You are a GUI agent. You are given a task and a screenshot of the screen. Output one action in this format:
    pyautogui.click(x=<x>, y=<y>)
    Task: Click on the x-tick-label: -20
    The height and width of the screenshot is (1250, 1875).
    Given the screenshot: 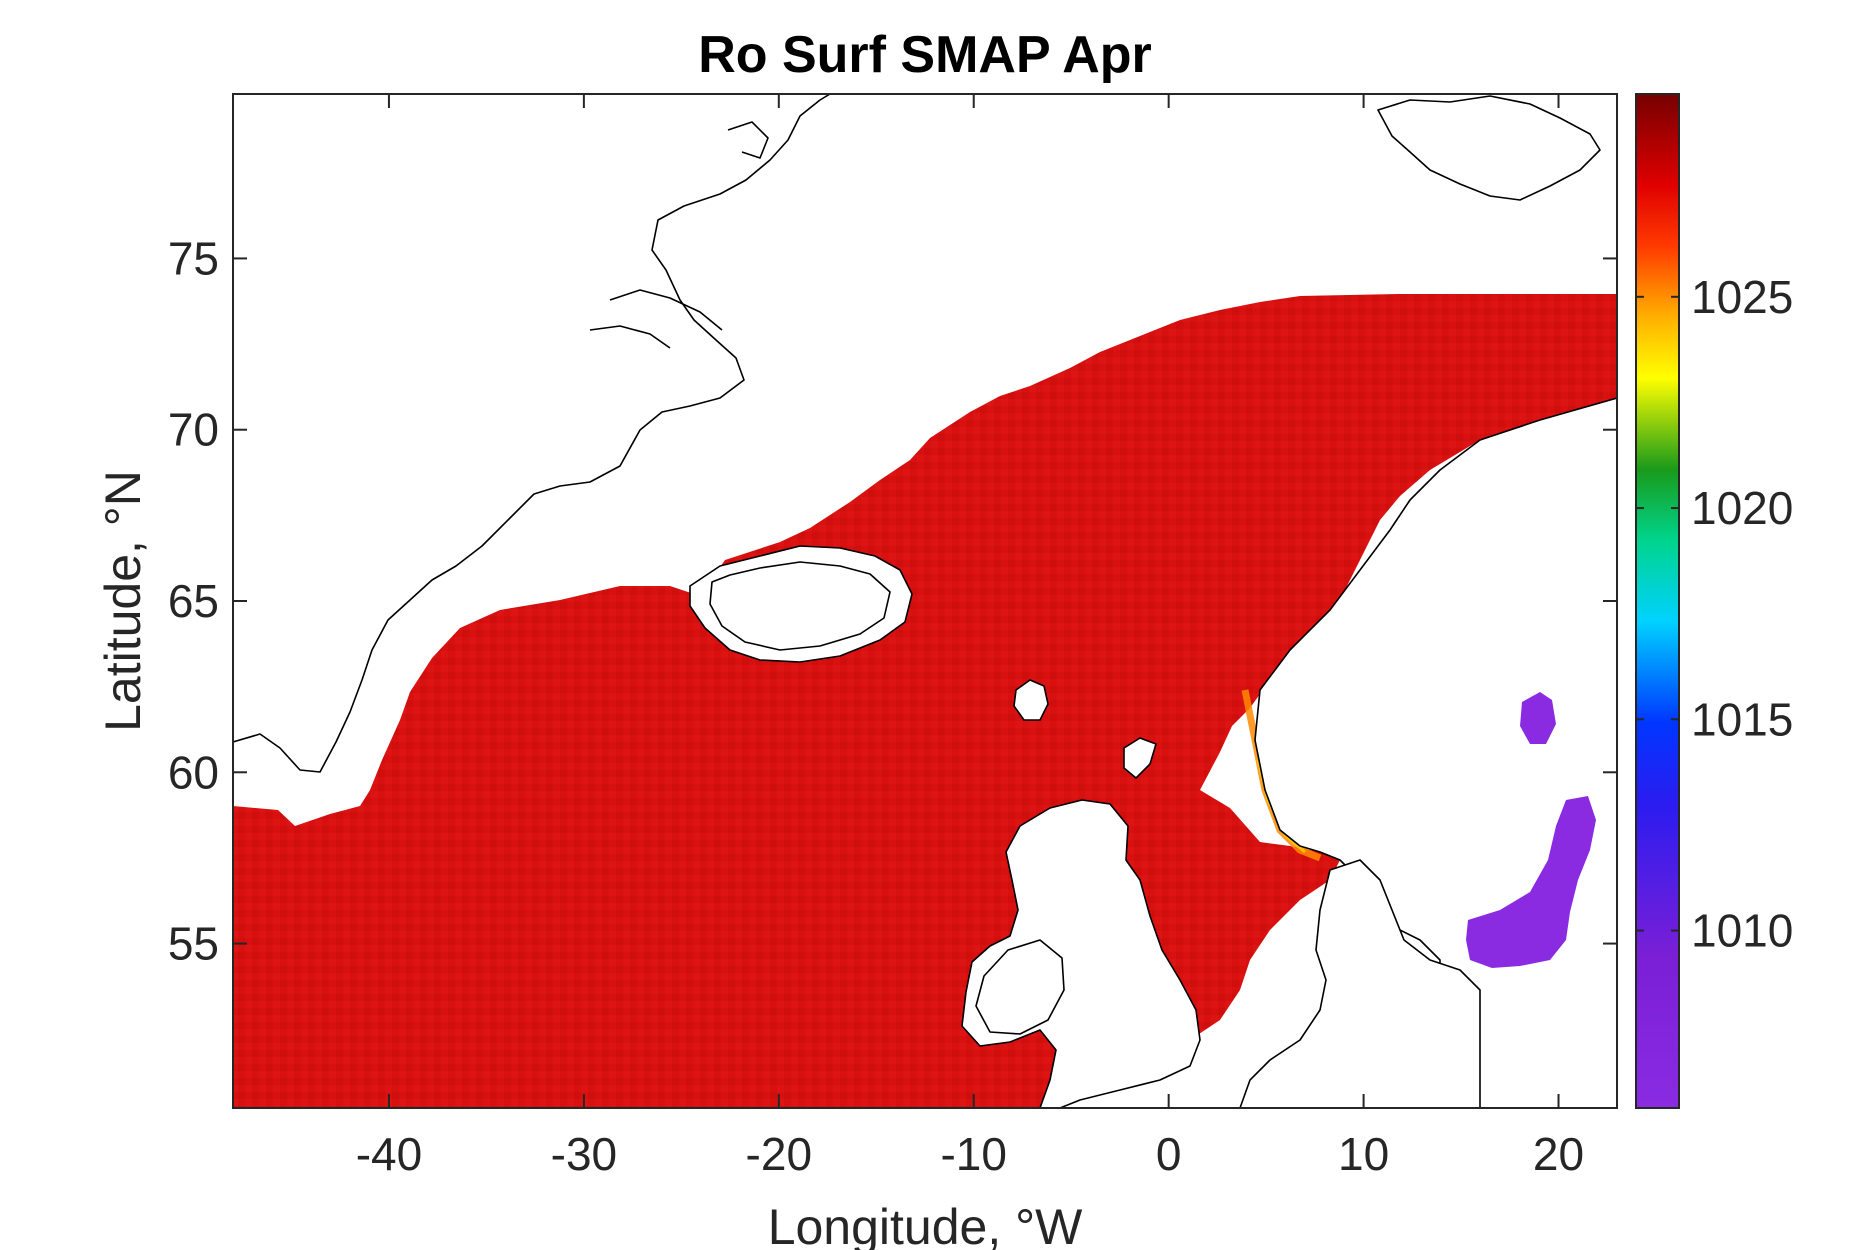 What is the action you would take?
    pyautogui.click(x=779, y=1154)
    